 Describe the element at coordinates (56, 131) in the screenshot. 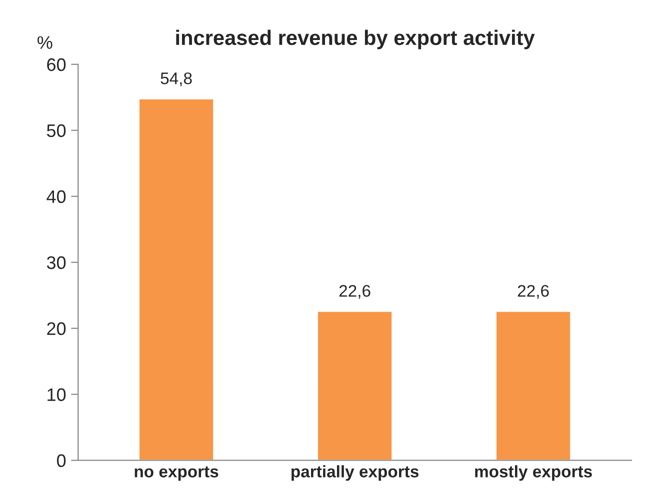

I see `y-tick-label: 50` at that location.